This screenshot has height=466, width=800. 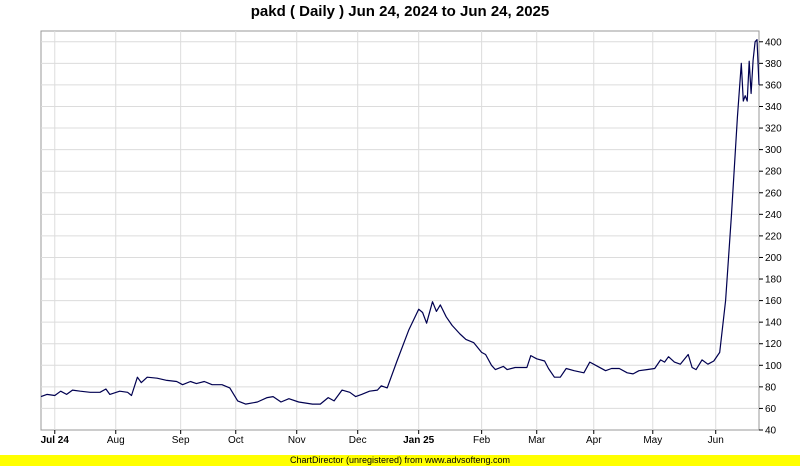 What do you see at coordinates (181, 440) in the screenshot?
I see `x-tick-label: Sep` at bounding box center [181, 440].